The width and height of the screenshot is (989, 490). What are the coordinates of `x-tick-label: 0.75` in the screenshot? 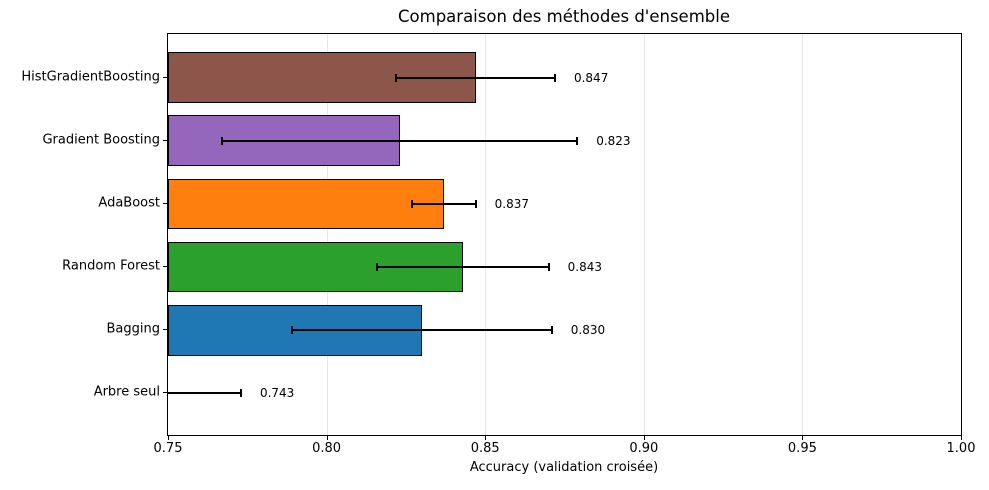 It's located at (168, 448).